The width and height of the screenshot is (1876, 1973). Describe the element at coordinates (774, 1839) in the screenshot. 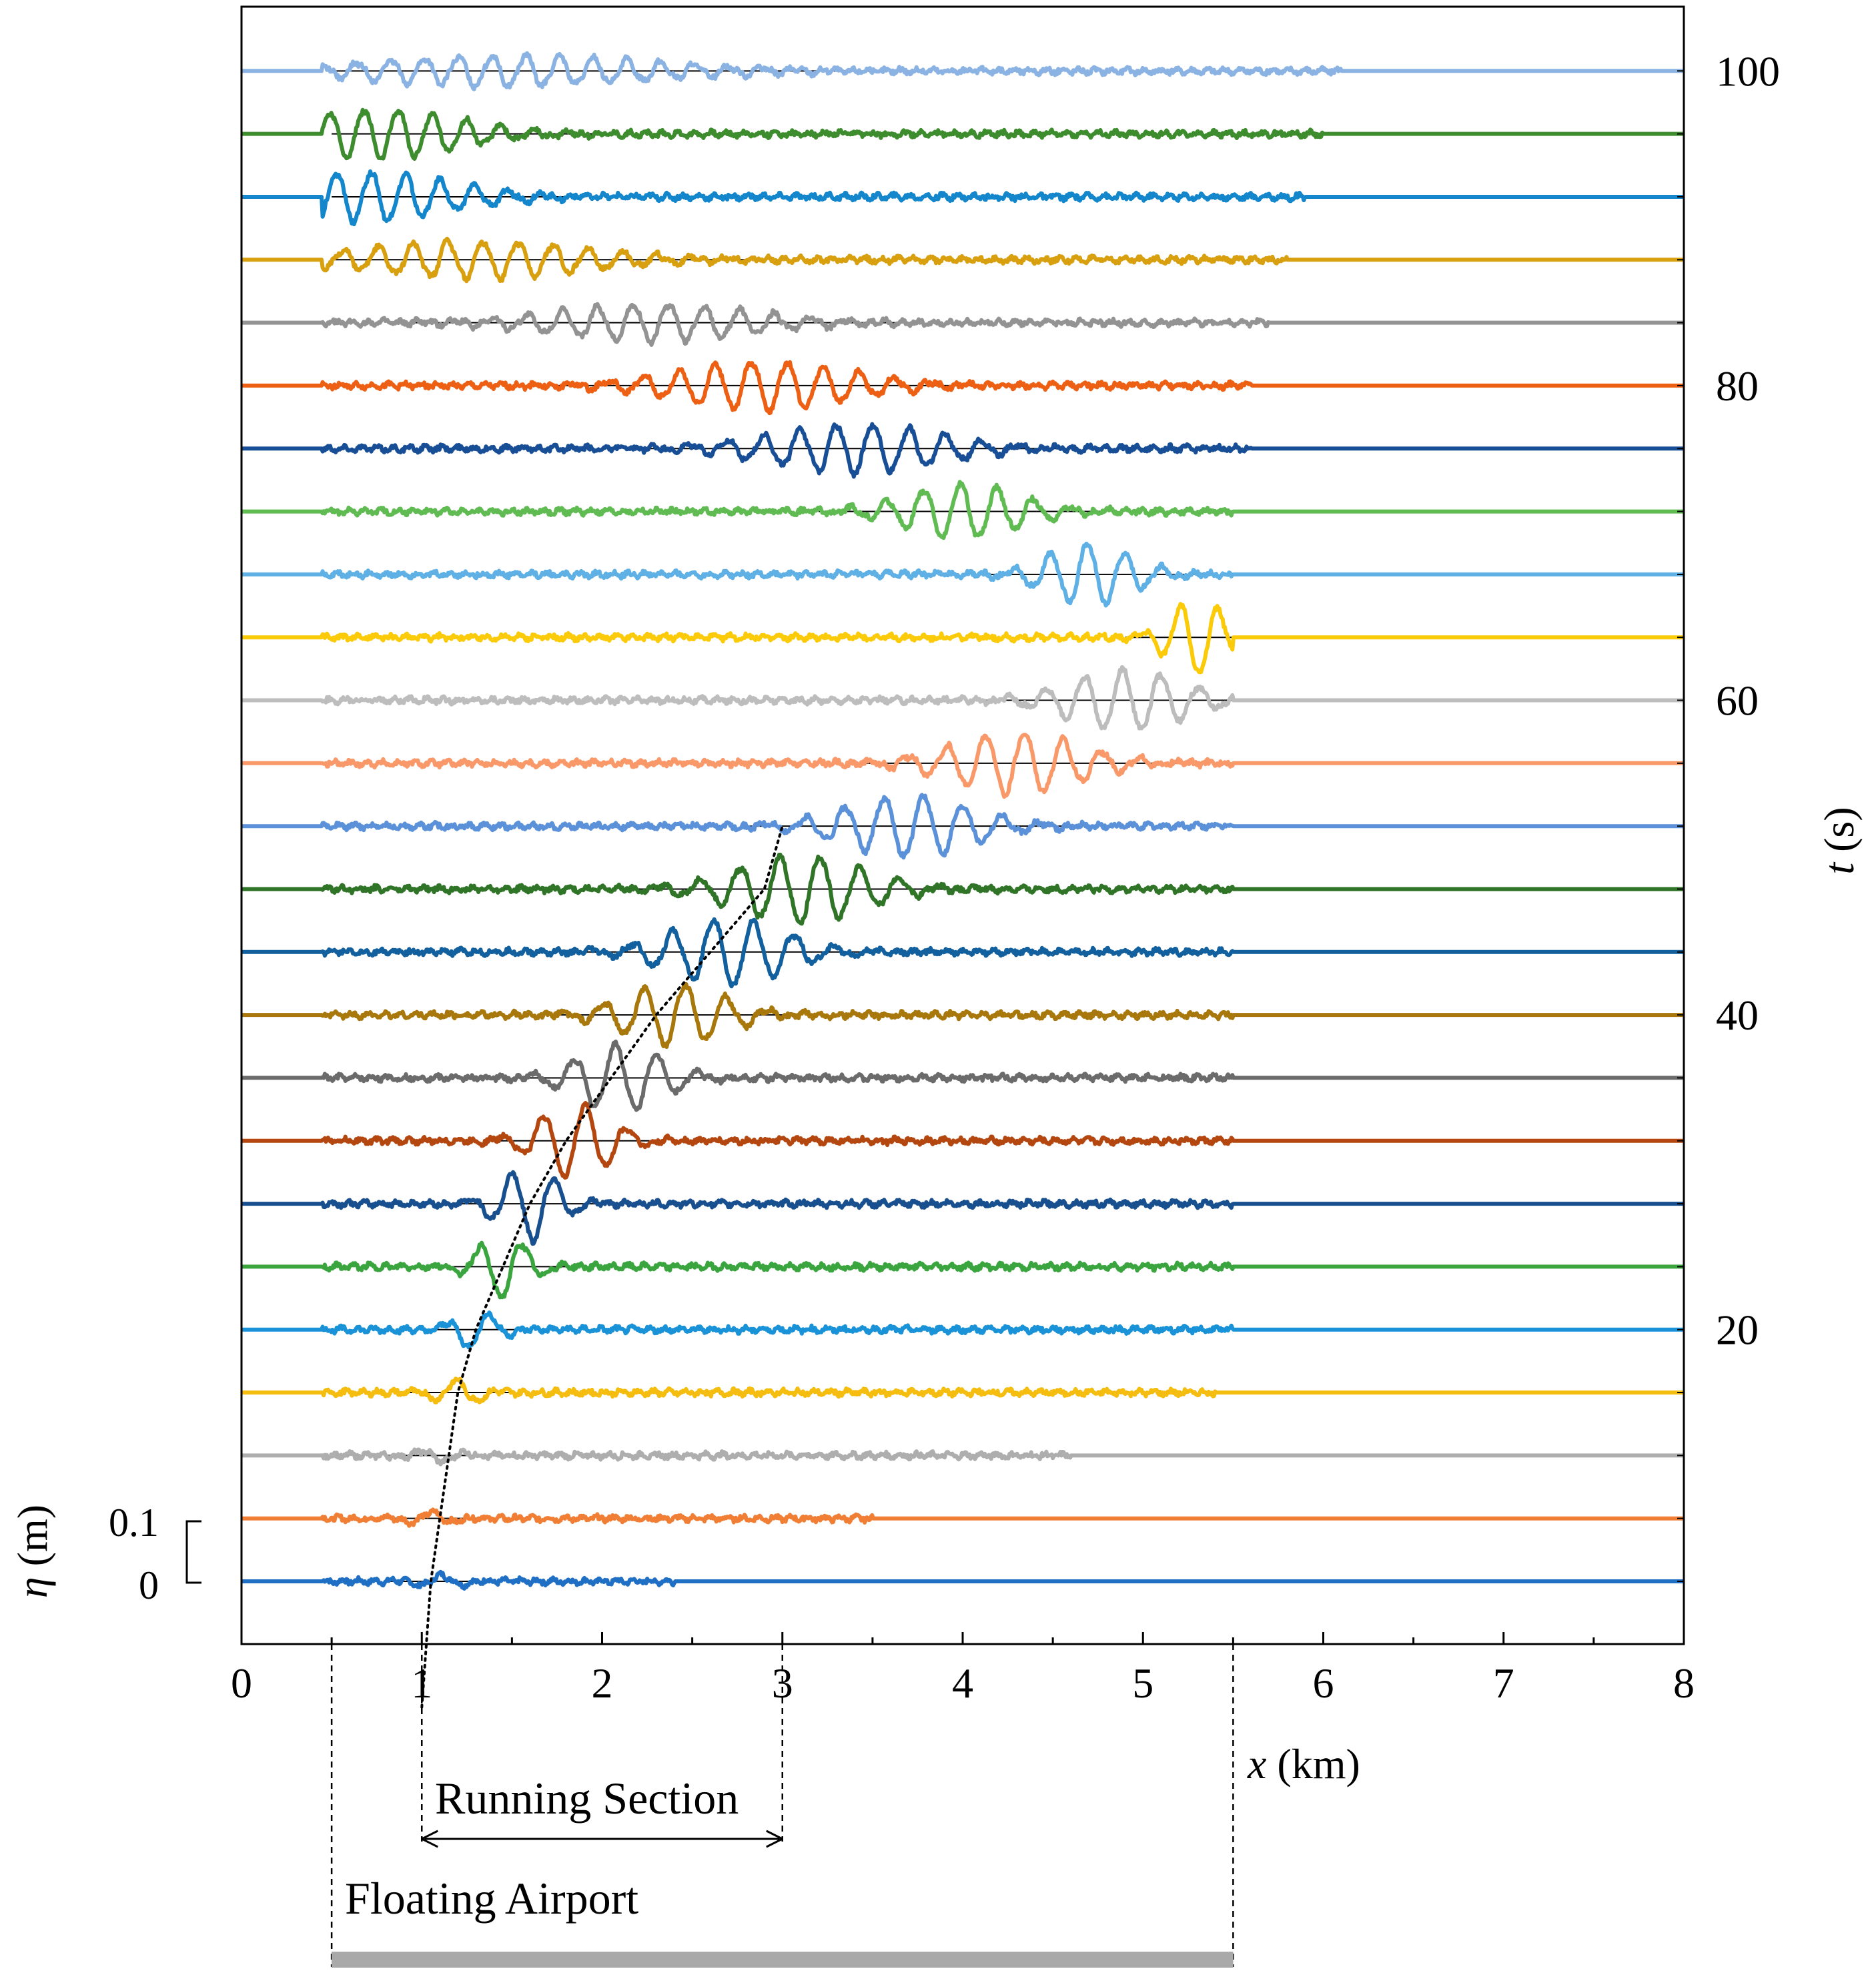

I see `arrow-head-right` at that location.